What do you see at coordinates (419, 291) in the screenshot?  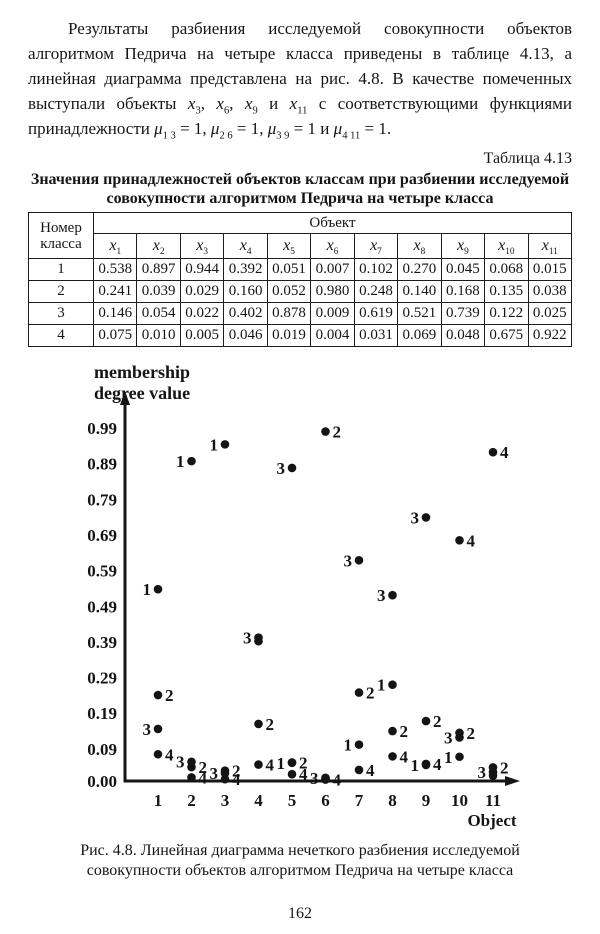 I see `value-cell: 0.140` at bounding box center [419, 291].